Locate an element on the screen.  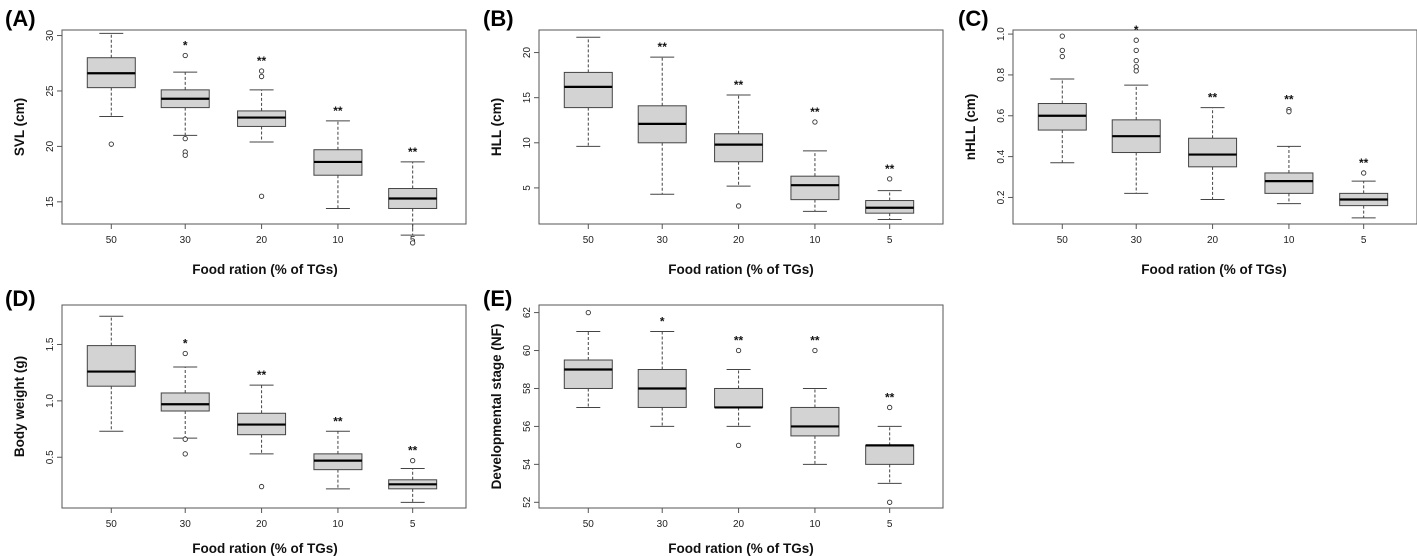
y-tick-label: 56 is located at coordinates (527, 426).